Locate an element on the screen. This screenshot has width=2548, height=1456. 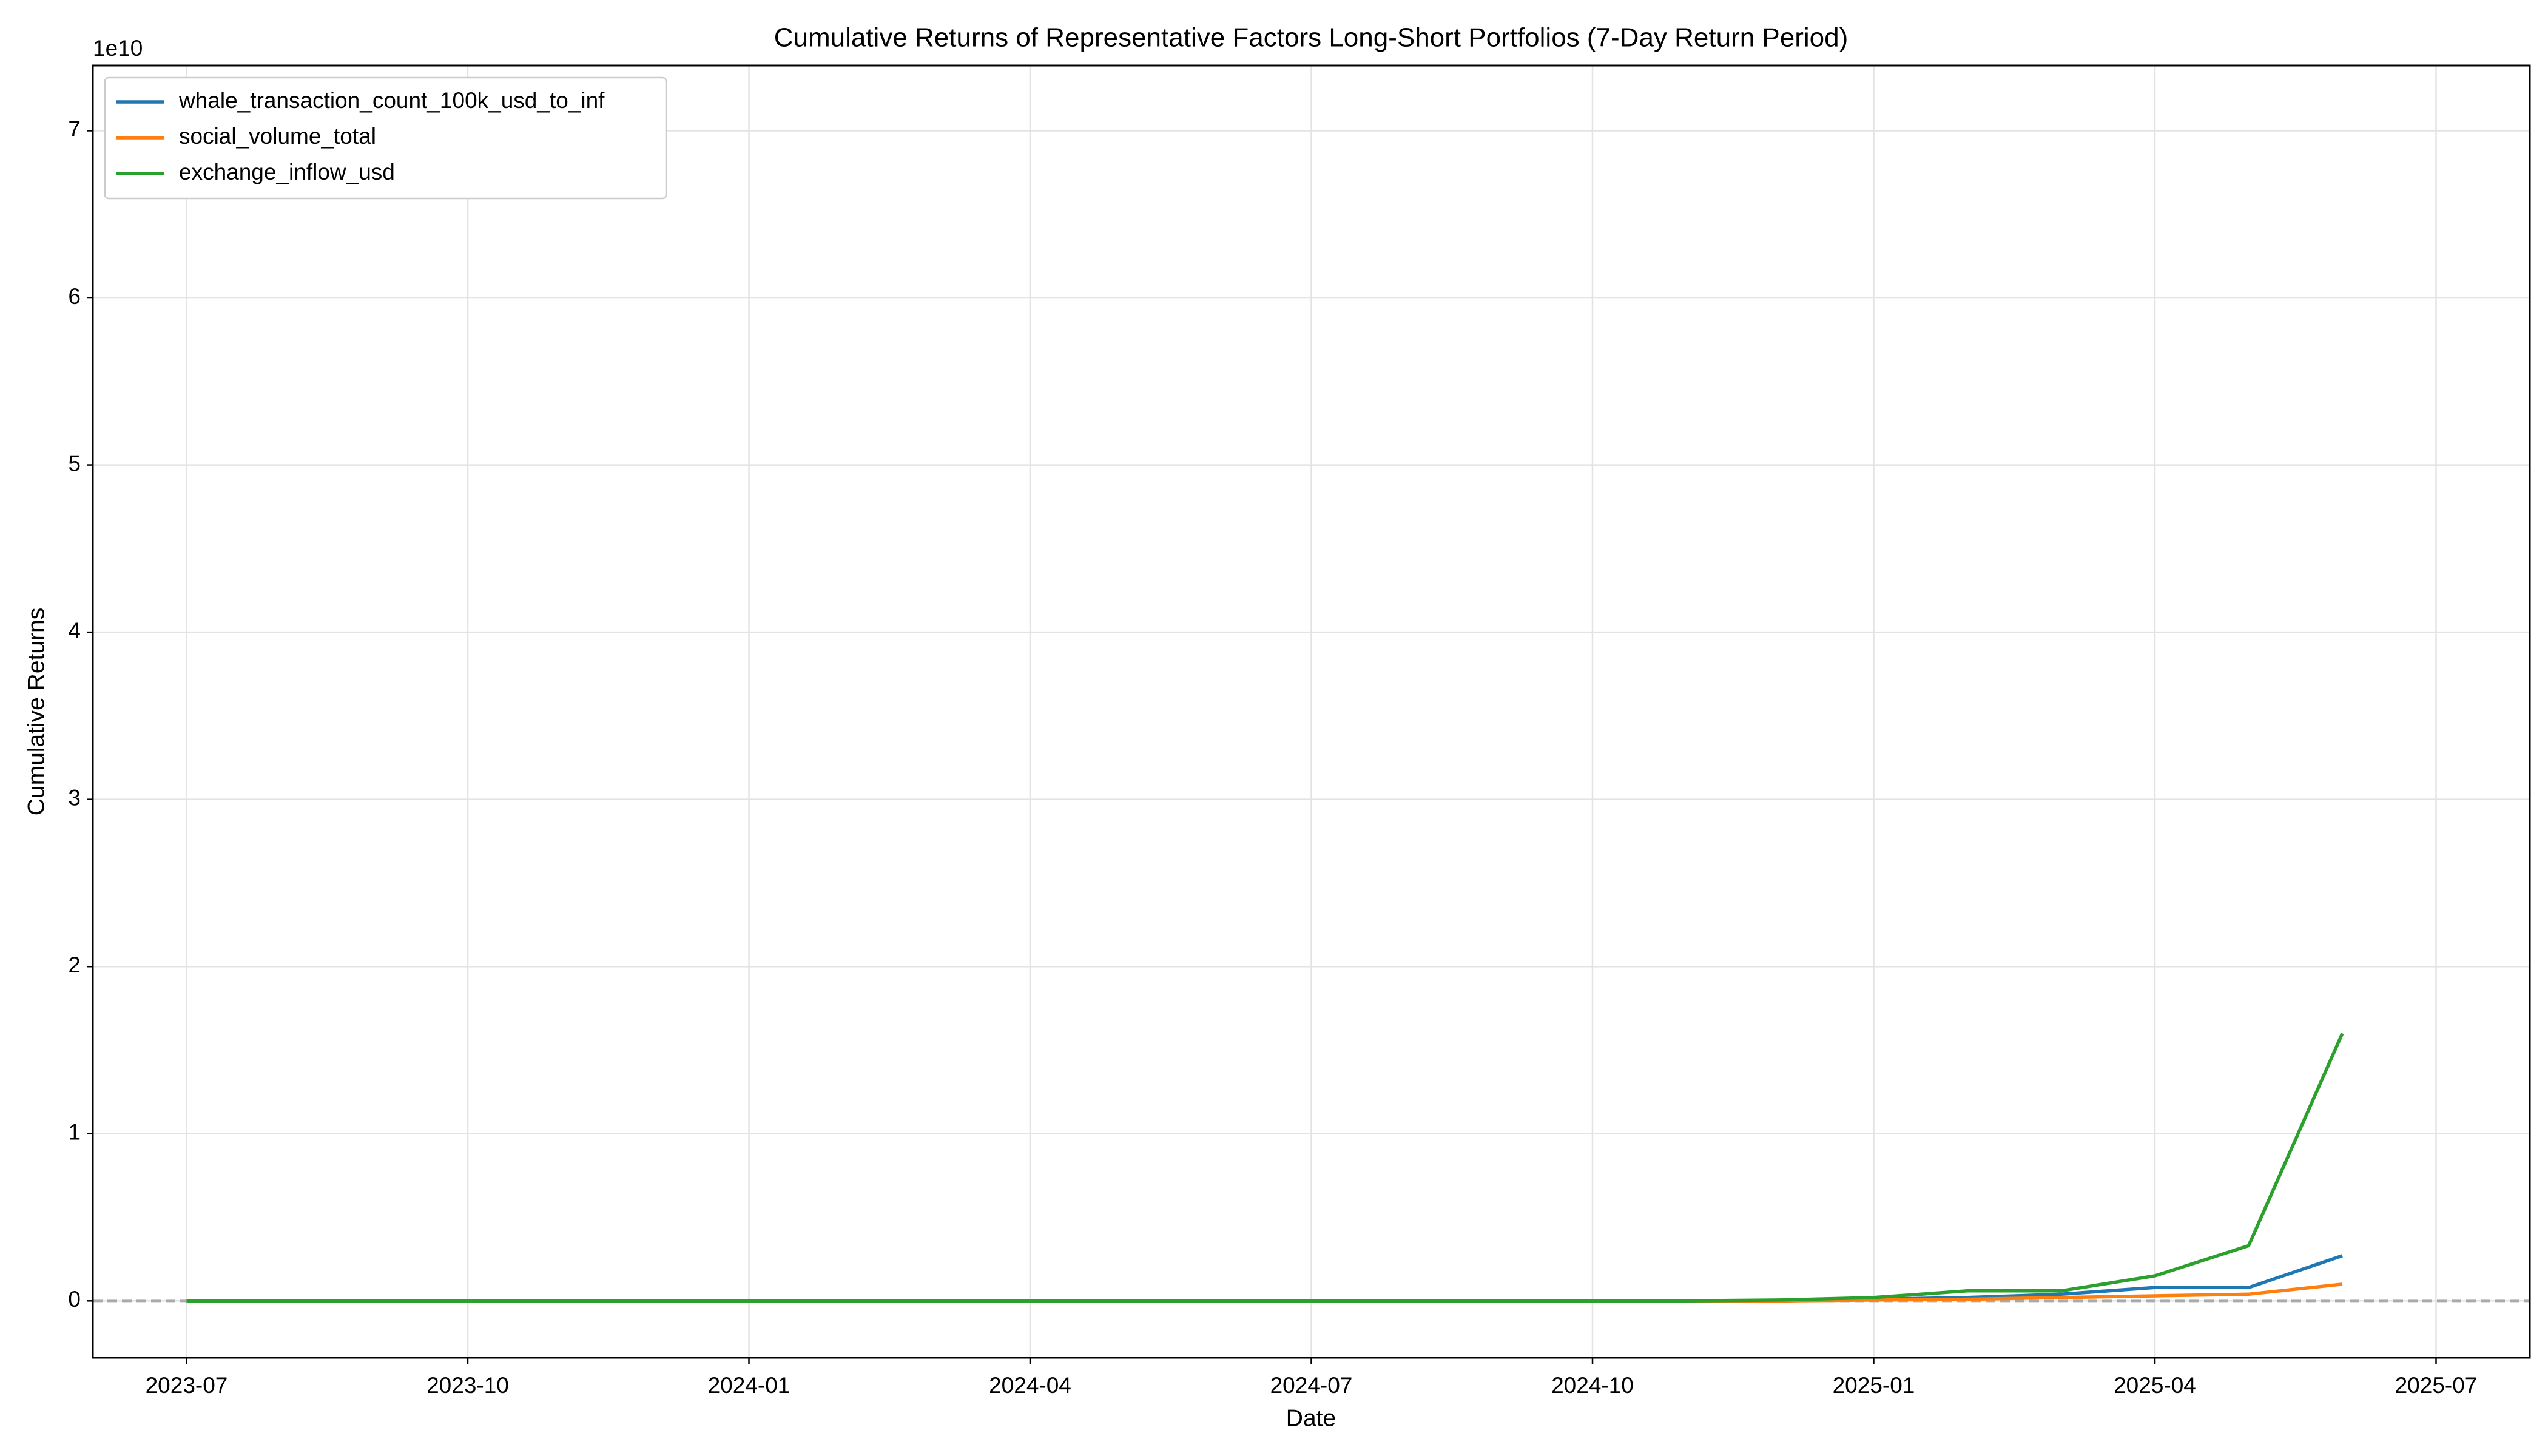
y-axis-label: Cumulative Returns is located at coordinates (36, 711).